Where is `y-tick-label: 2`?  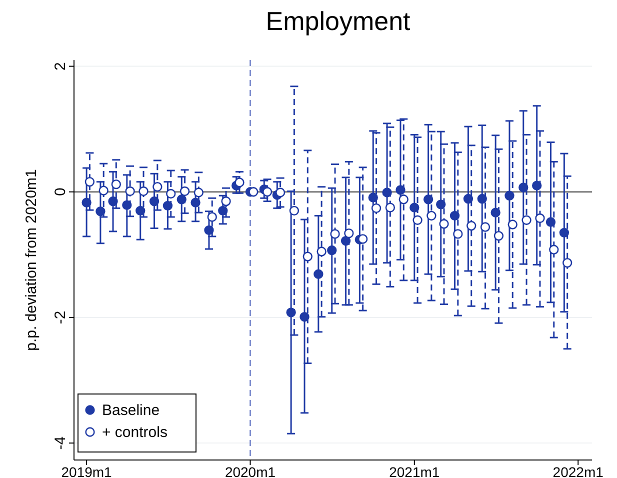
y-tick-label: 2 is located at coordinates (60, 66).